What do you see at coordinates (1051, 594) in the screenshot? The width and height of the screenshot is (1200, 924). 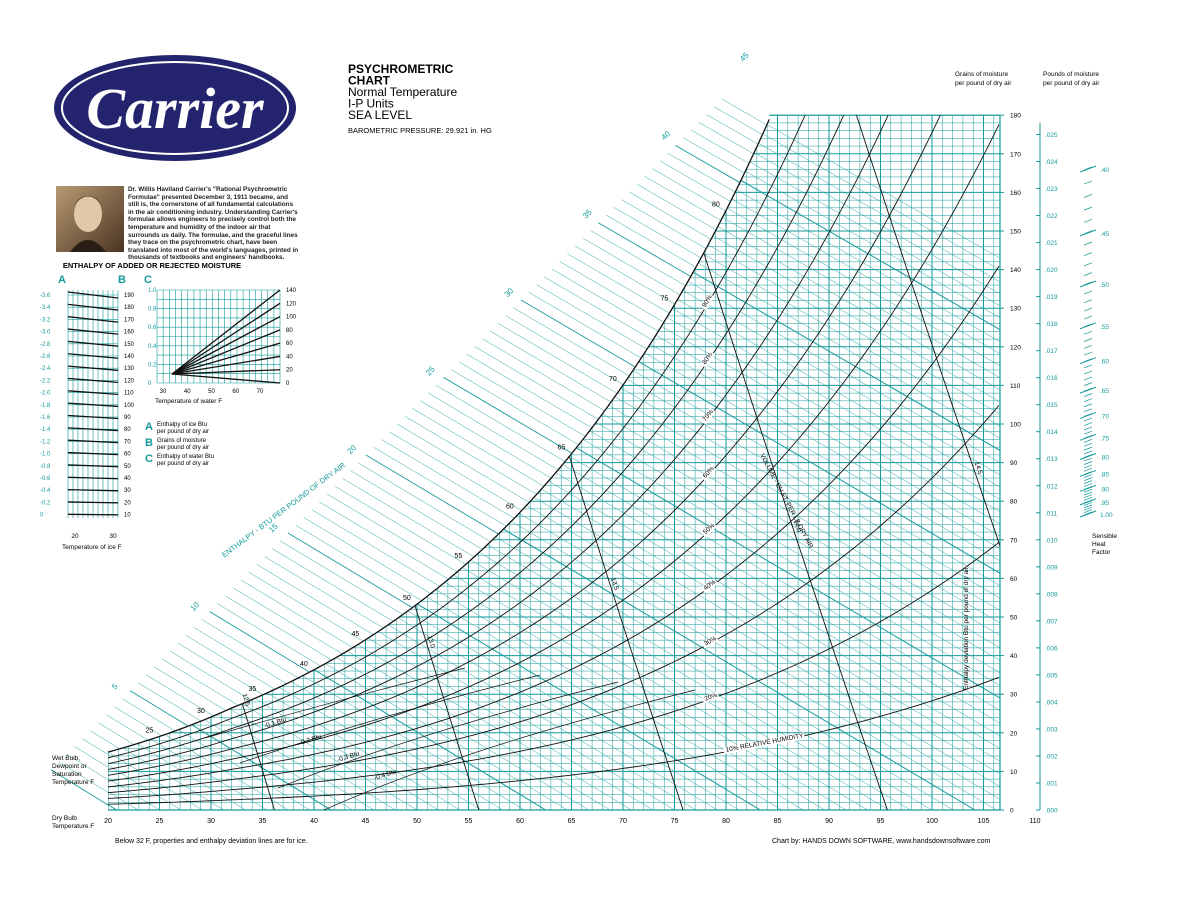 I see `pounds-tick-label: .008` at bounding box center [1051, 594].